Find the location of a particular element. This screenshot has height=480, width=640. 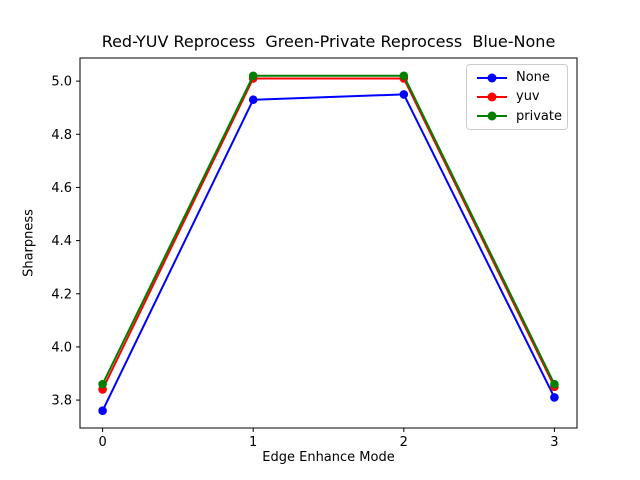

y-tick-label: 4.0 is located at coordinates (61, 347).